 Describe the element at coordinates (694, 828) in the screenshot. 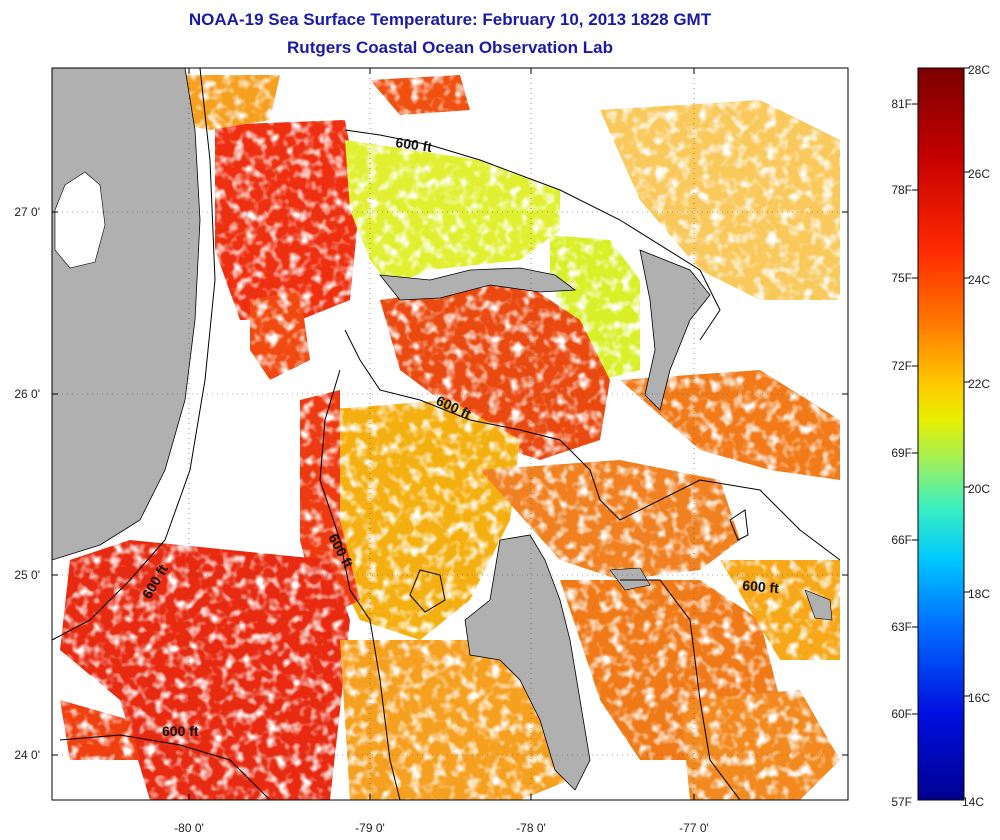

I see `x-tick-label: -77 0'` at that location.